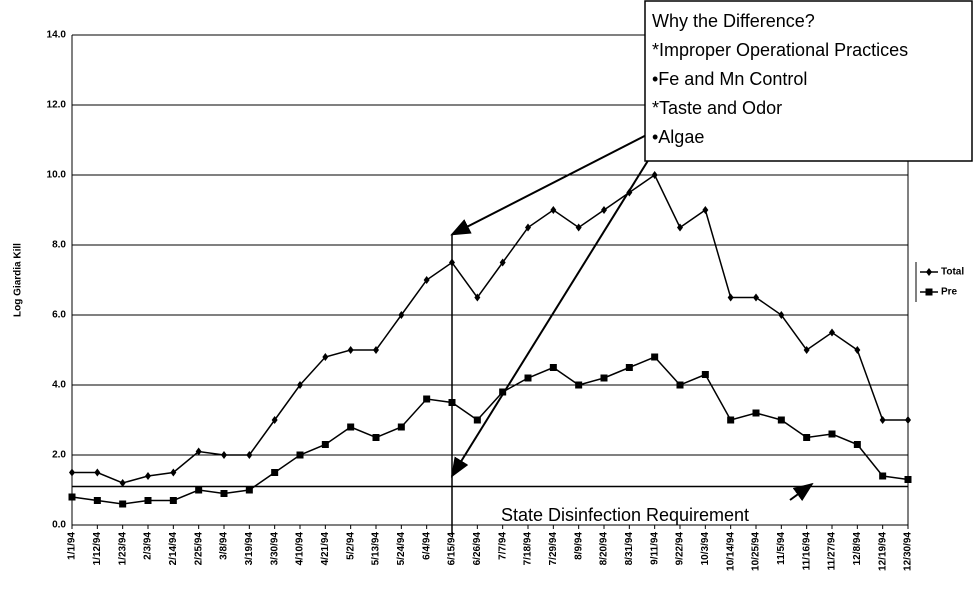 This screenshot has height=590, width=973. Describe the element at coordinates (528, 549) in the screenshot. I see `x-tick-label: 7/18/94` at that location.